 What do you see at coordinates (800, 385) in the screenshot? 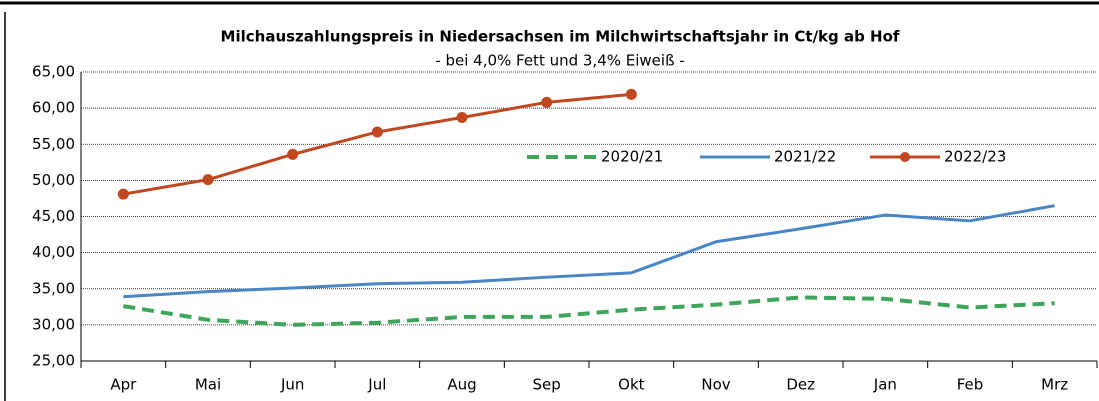
I see `x-tick-label: Dez` at bounding box center [800, 385].